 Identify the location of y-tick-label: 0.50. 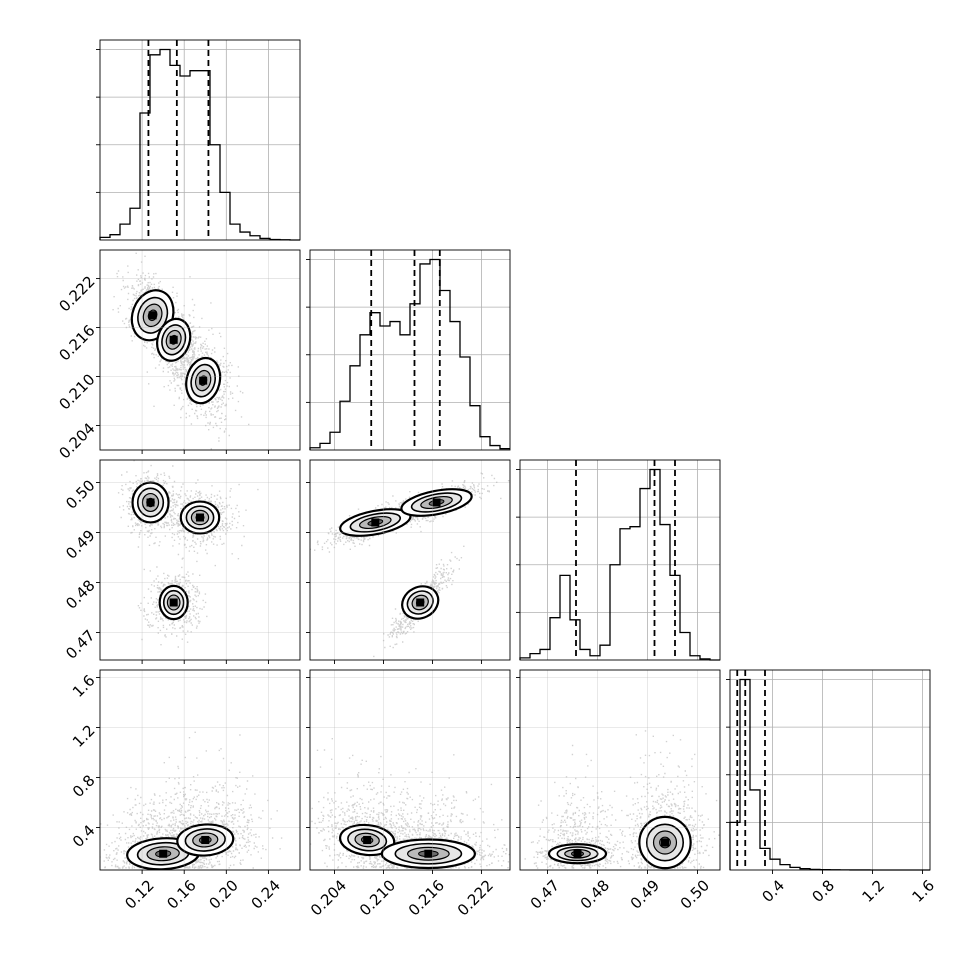
(80, 494).